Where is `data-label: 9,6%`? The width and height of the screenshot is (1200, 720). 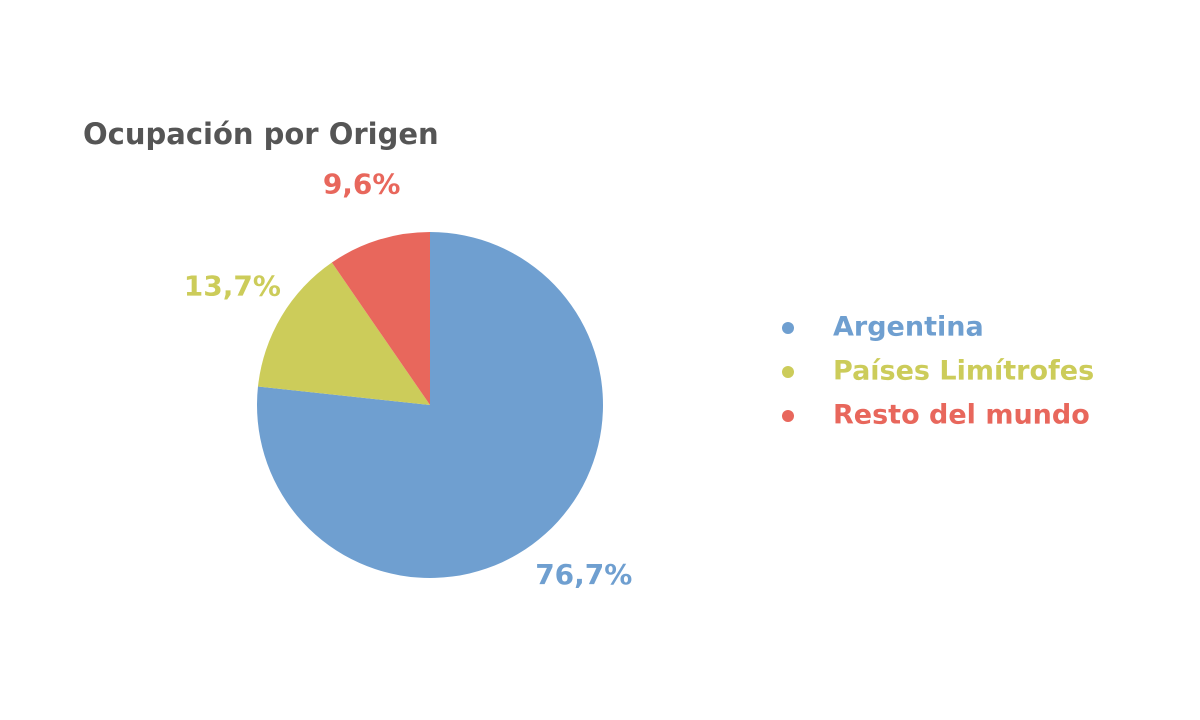
data-label: 9,6% is located at coordinates (362, 183).